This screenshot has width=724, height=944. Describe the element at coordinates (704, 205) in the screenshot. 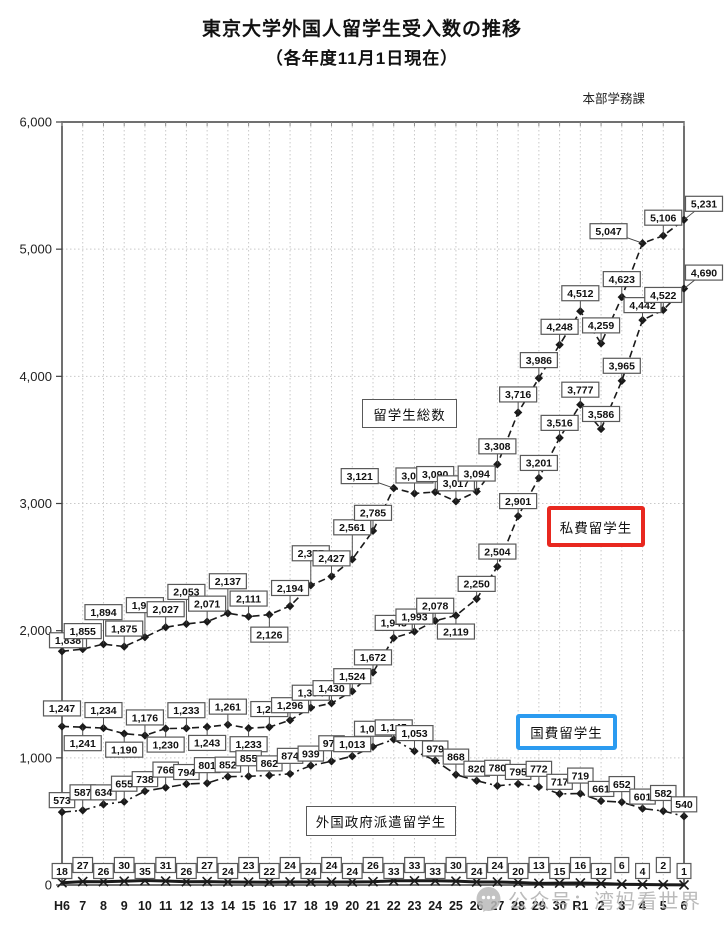

I see `point-label-value: 5,231` at that location.